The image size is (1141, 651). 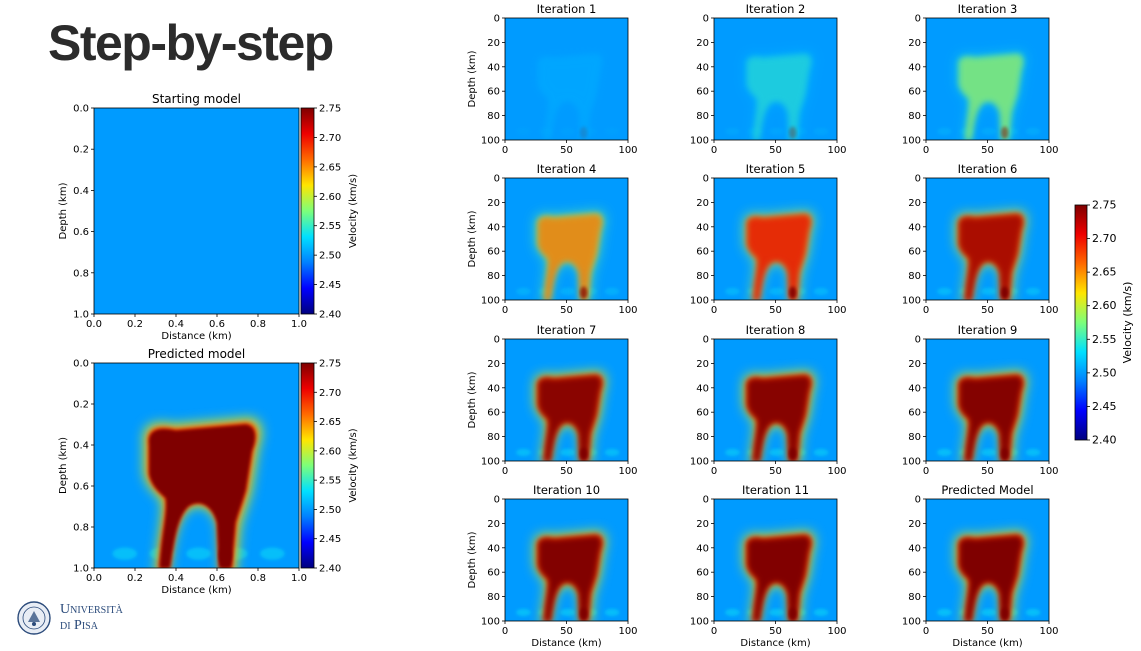 I want to click on logo-text-line2: di Pisa, so click(x=79, y=625).